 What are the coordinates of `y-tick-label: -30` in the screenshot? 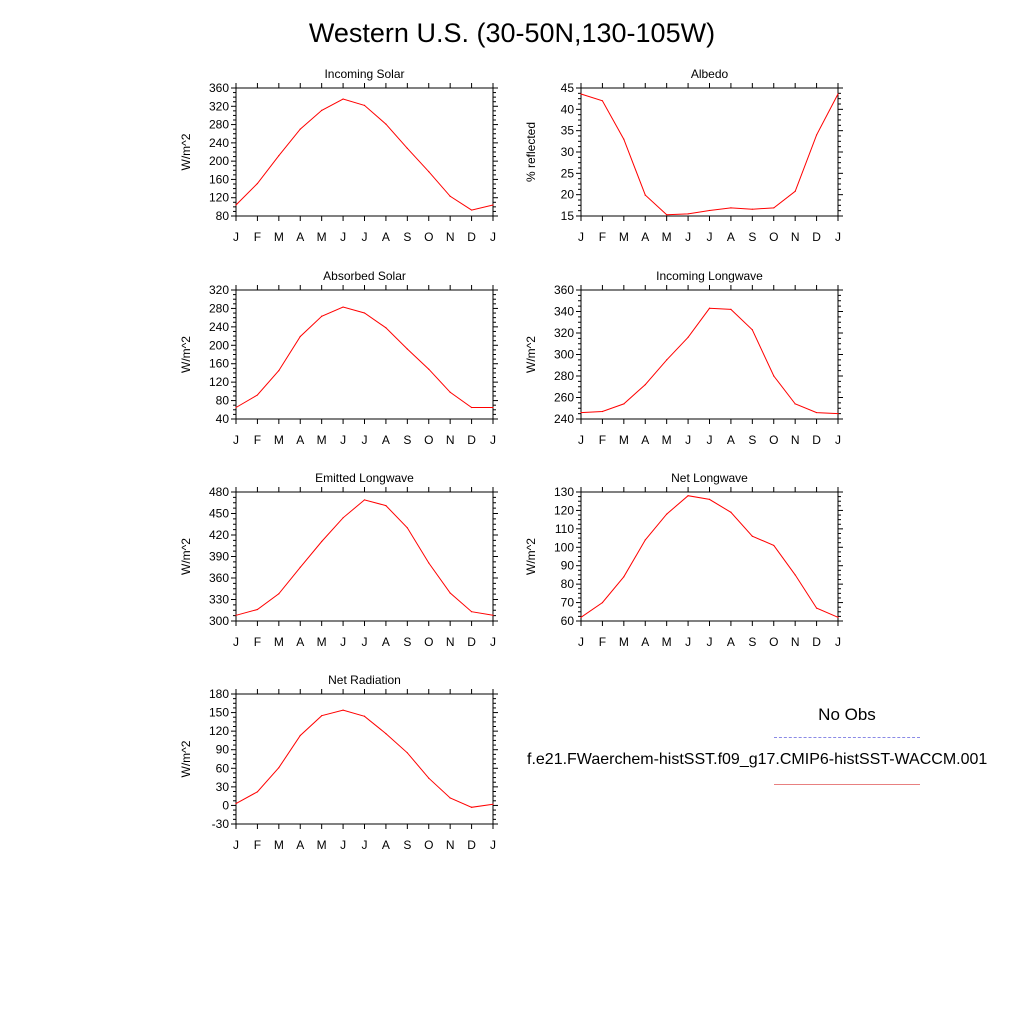 It's located at (221, 824).